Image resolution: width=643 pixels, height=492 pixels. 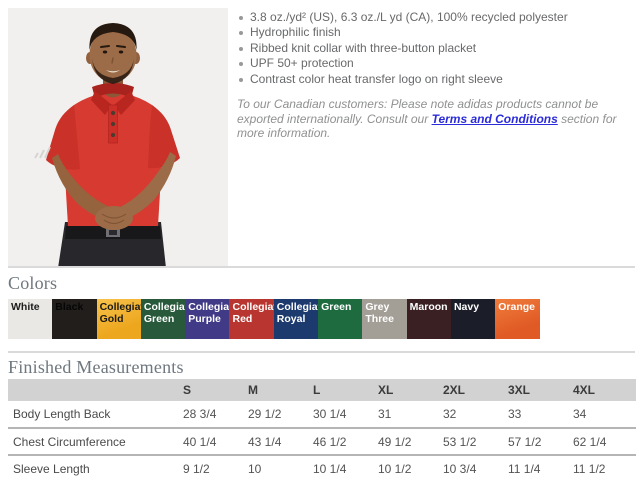 What do you see at coordinates (265, 414) in the screenshot?
I see `measurement-value: 29 1/2` at bounding box center [265, 414].